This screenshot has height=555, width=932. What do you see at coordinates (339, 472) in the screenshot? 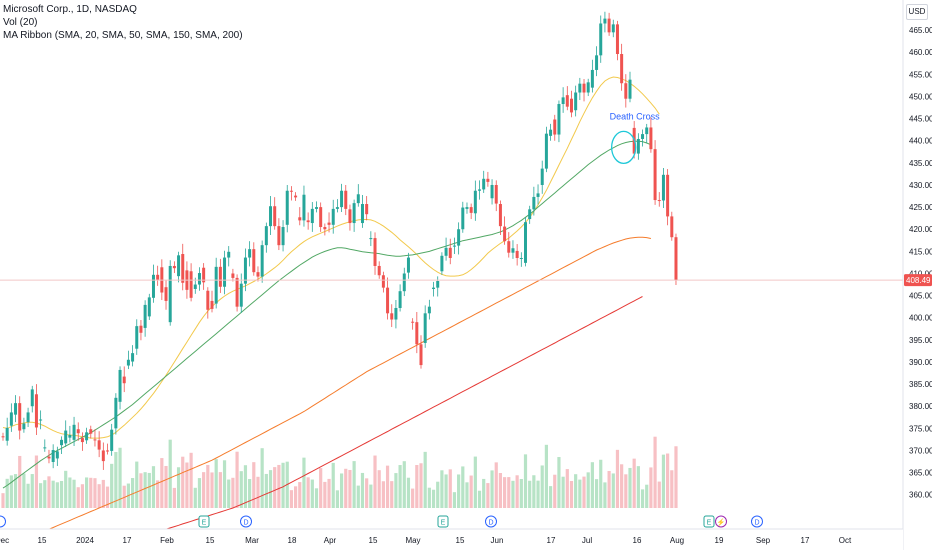
I see `volume-bars` at bounding box center [339, 472].